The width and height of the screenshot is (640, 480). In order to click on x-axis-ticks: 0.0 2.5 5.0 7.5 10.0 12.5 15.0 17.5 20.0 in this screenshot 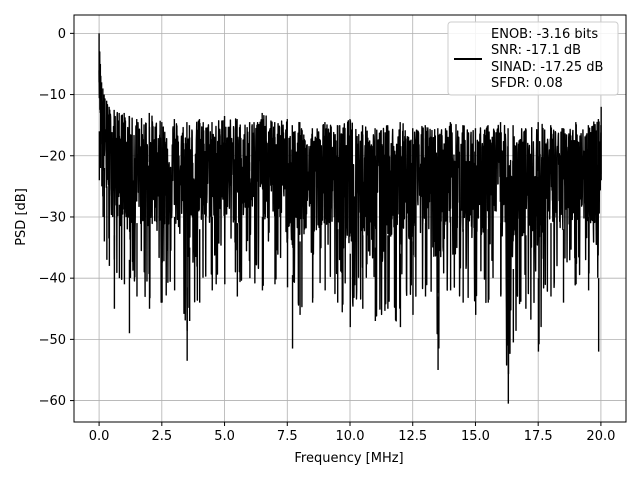, I will do `click(352, 433)`.